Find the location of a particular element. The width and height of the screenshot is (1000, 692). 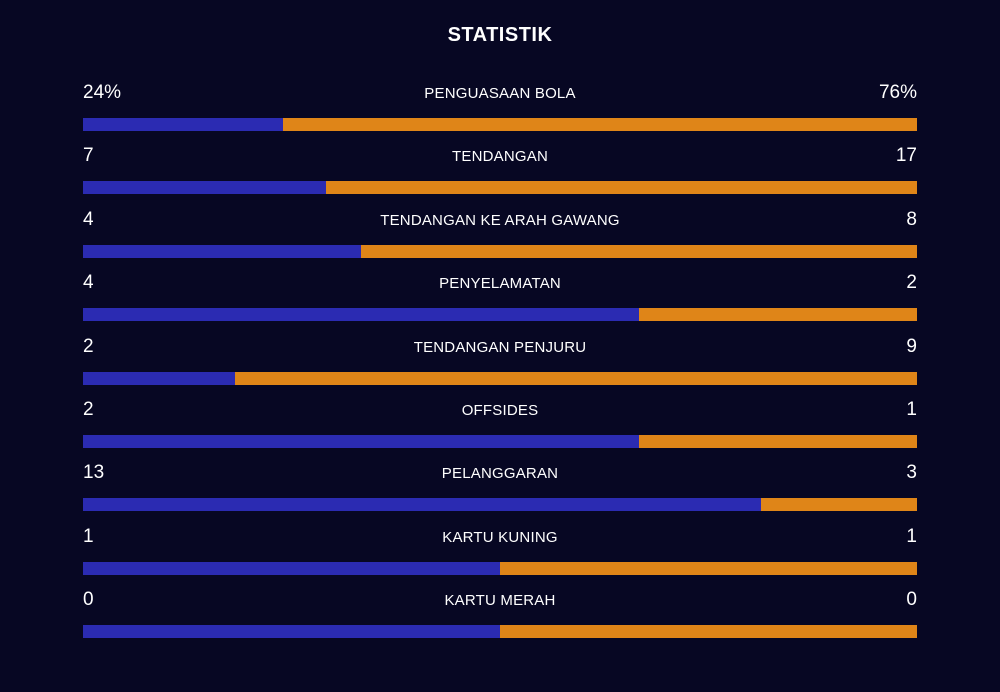

stat-row-tendangan-ke-arah-gawang: 4 TENDANGAN KE ARAH GAWANG 8 is located at coordinates (500, 238).